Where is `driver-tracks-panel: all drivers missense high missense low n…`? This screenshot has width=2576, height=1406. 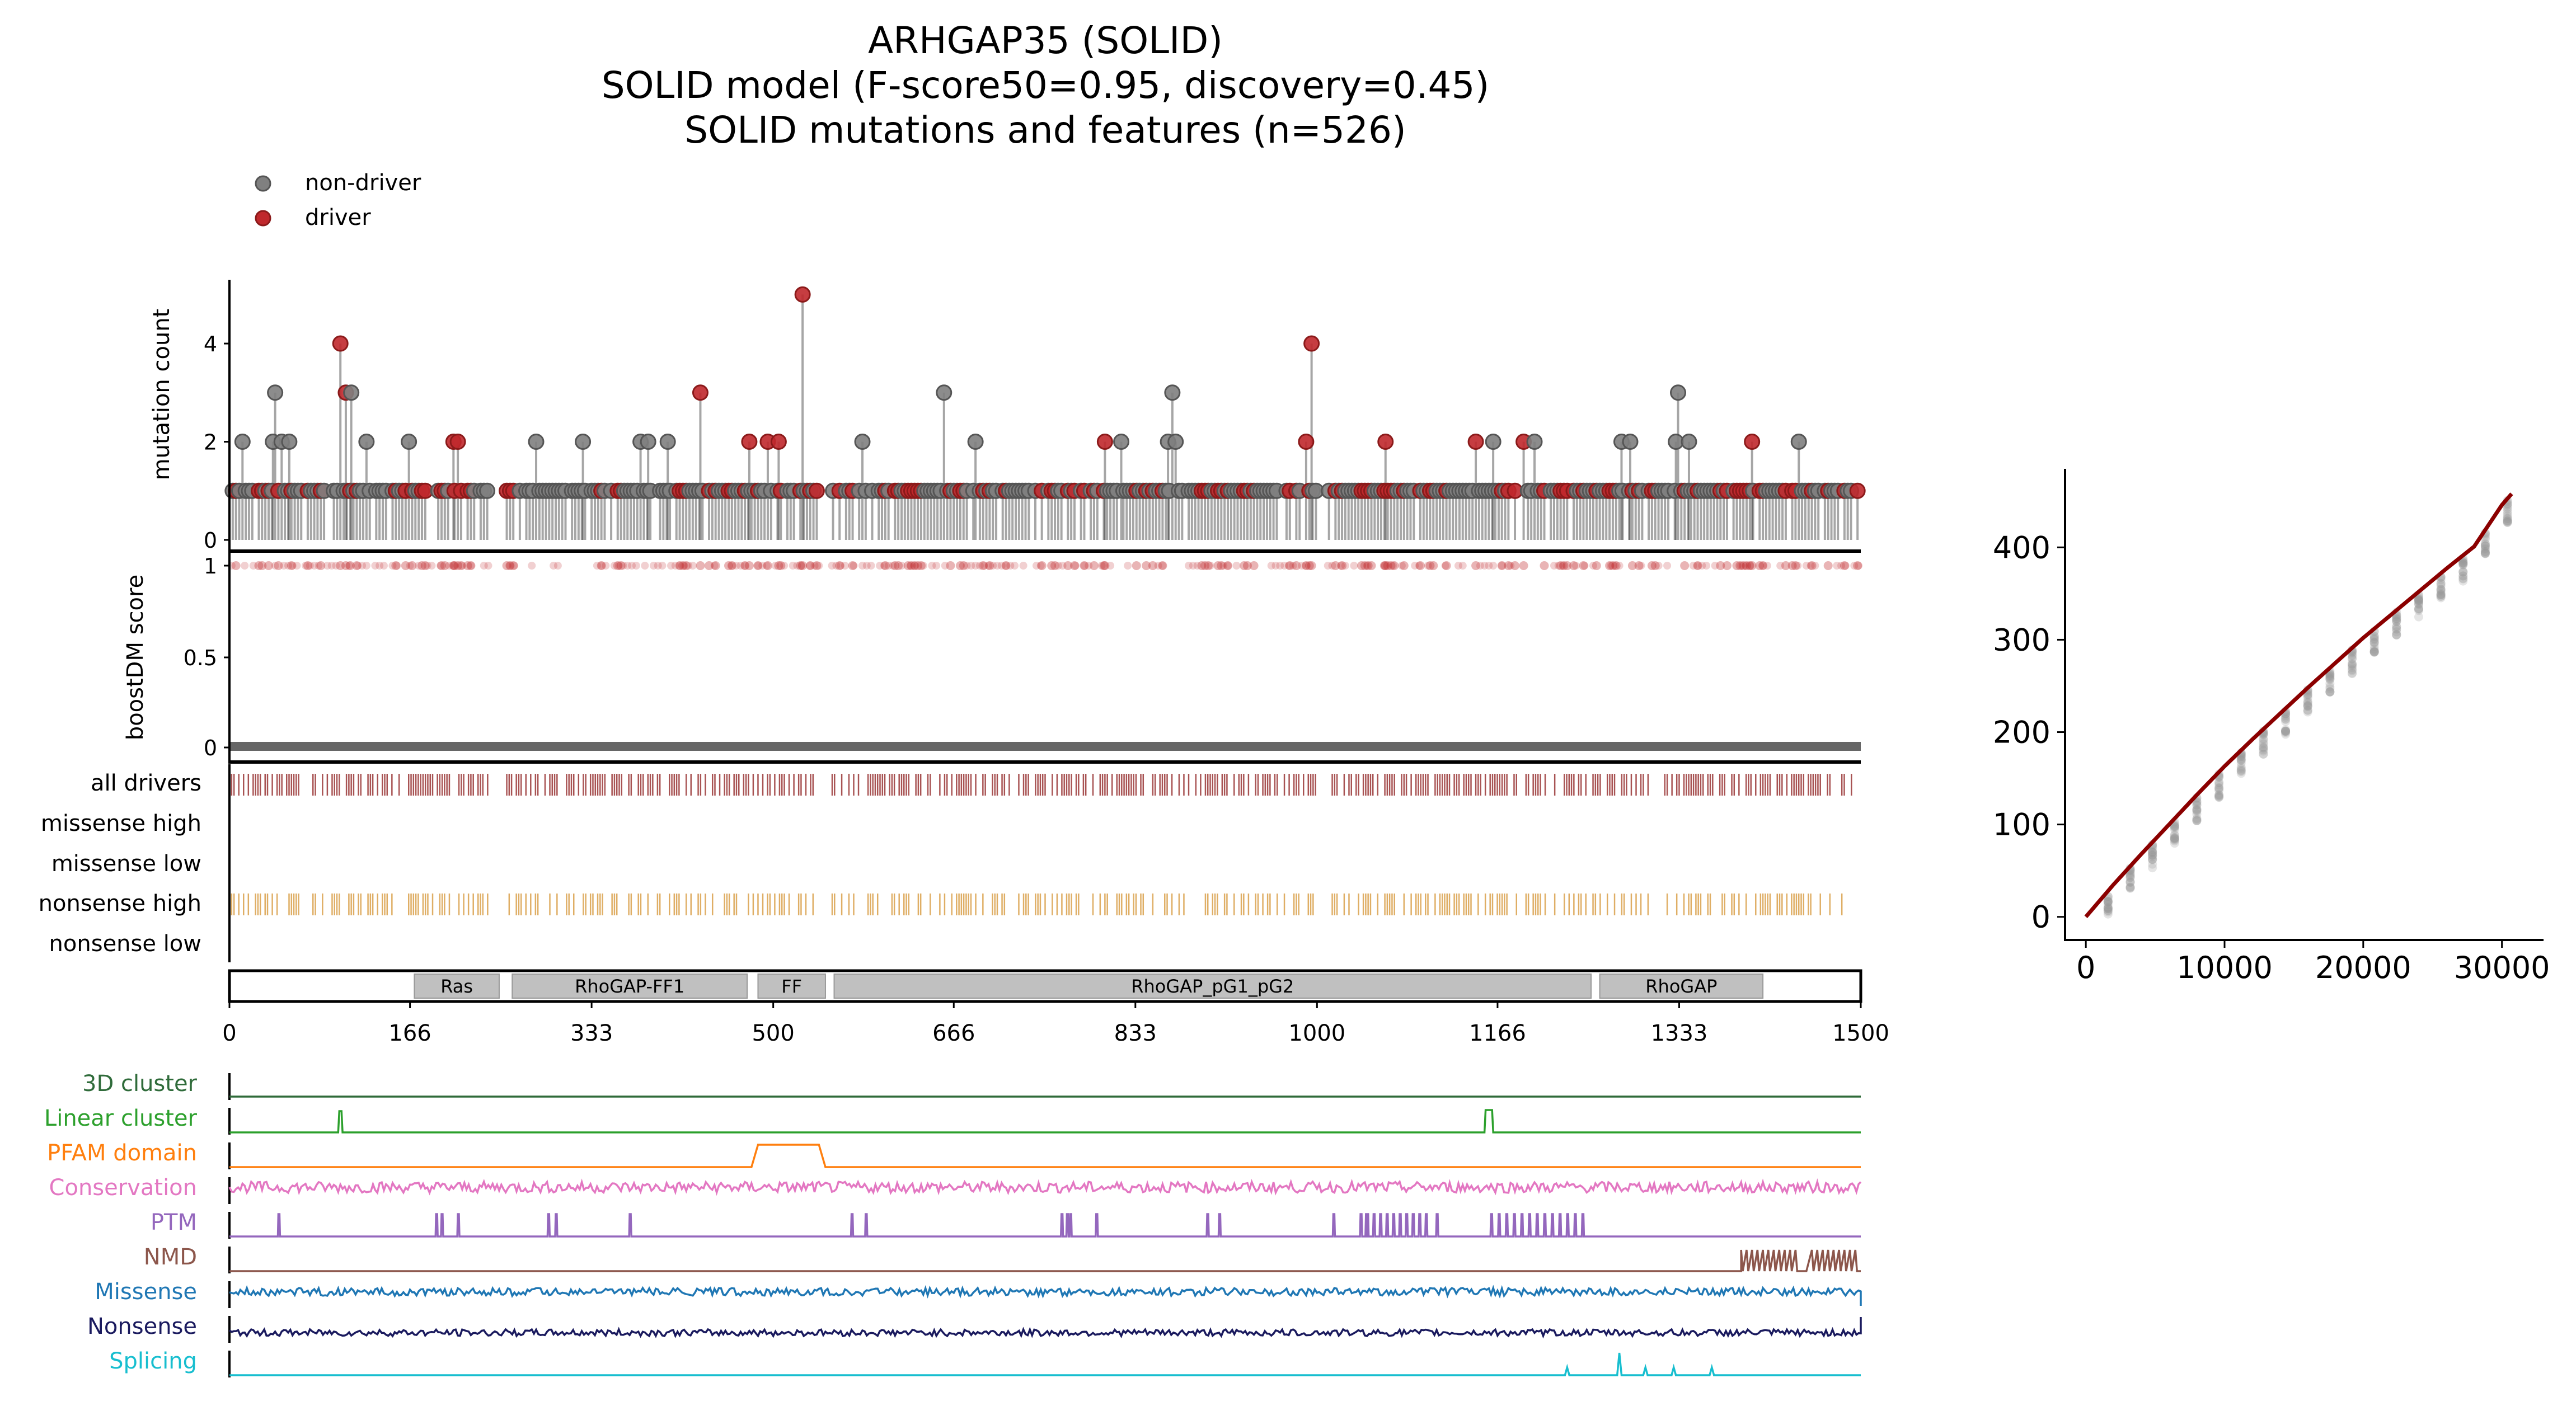 driver-tracks-panel: all drivers missense high missense low n… is located at coordinates (945, 863).